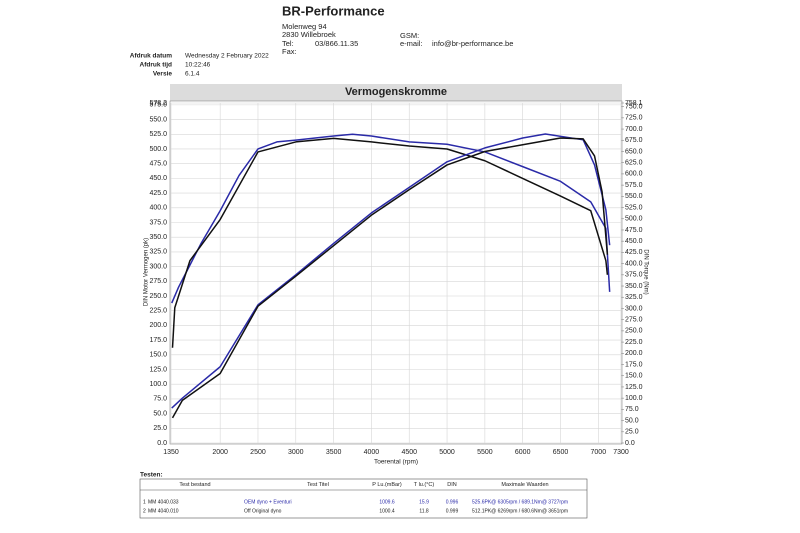  What do you see at coordinates (396, 462) in the screenshot?
I see `x-axis-label: Toerental (rpm)` at bounding box center [396, 462].